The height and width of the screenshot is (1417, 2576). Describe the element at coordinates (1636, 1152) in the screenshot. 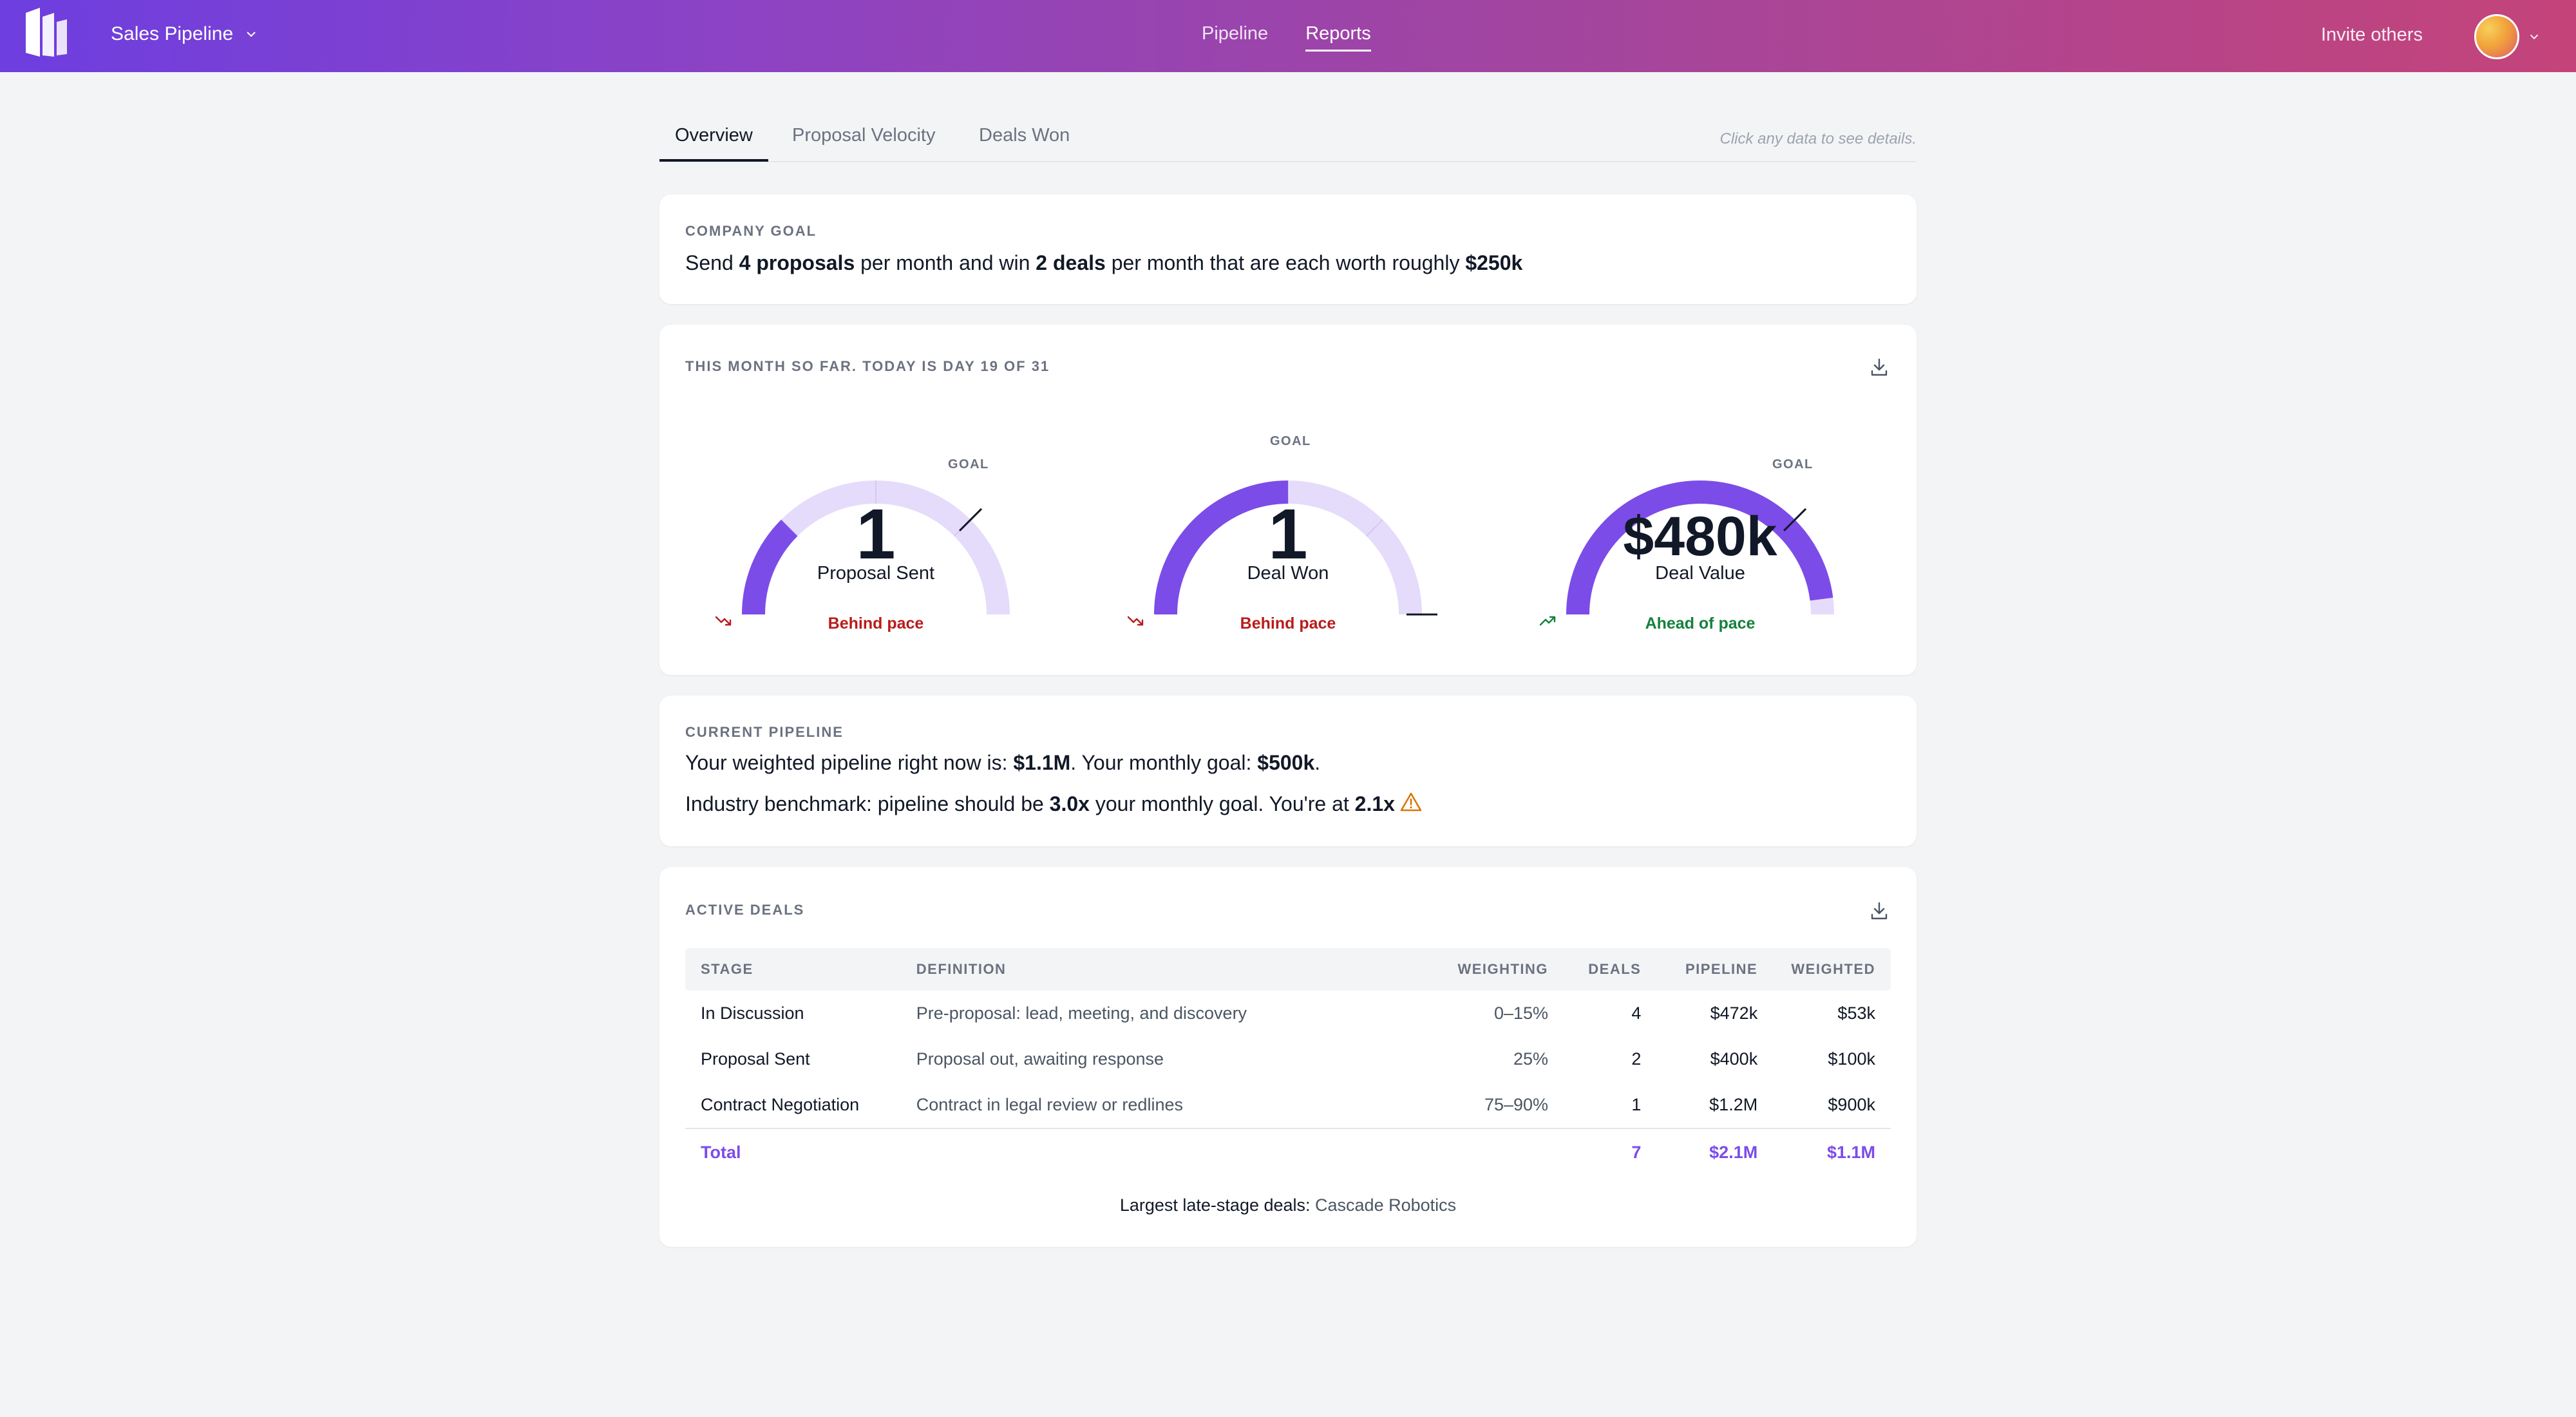

I see `total-deals: 7` at that location.